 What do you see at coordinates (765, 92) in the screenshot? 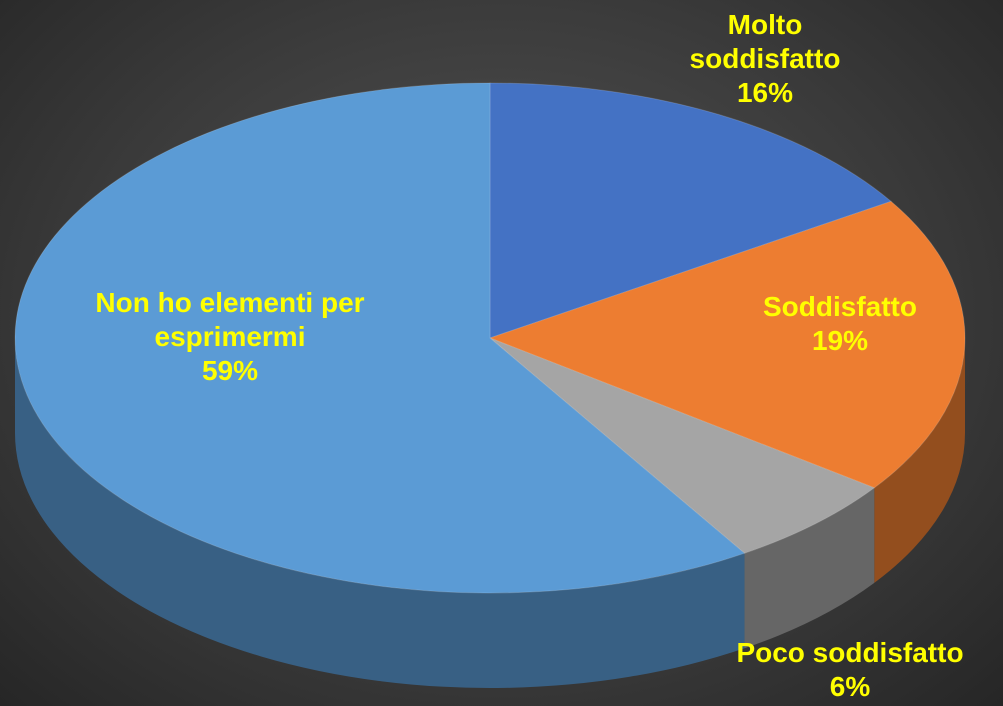
I see `value-label: 16%` at bounding box center [765, 92].